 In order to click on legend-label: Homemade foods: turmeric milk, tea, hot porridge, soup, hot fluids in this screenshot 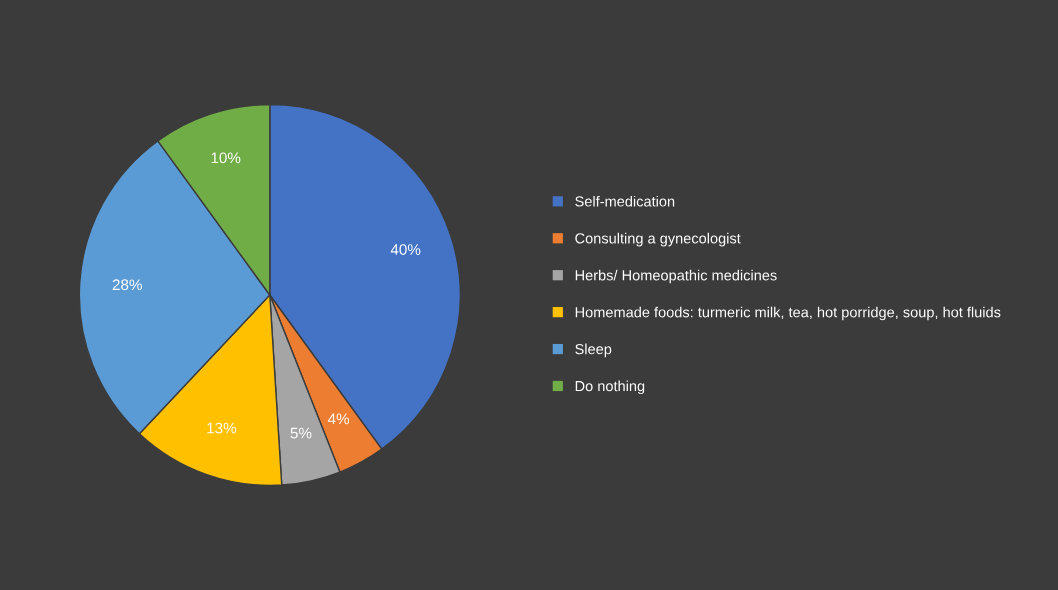, I will do `click(788, 313)`.